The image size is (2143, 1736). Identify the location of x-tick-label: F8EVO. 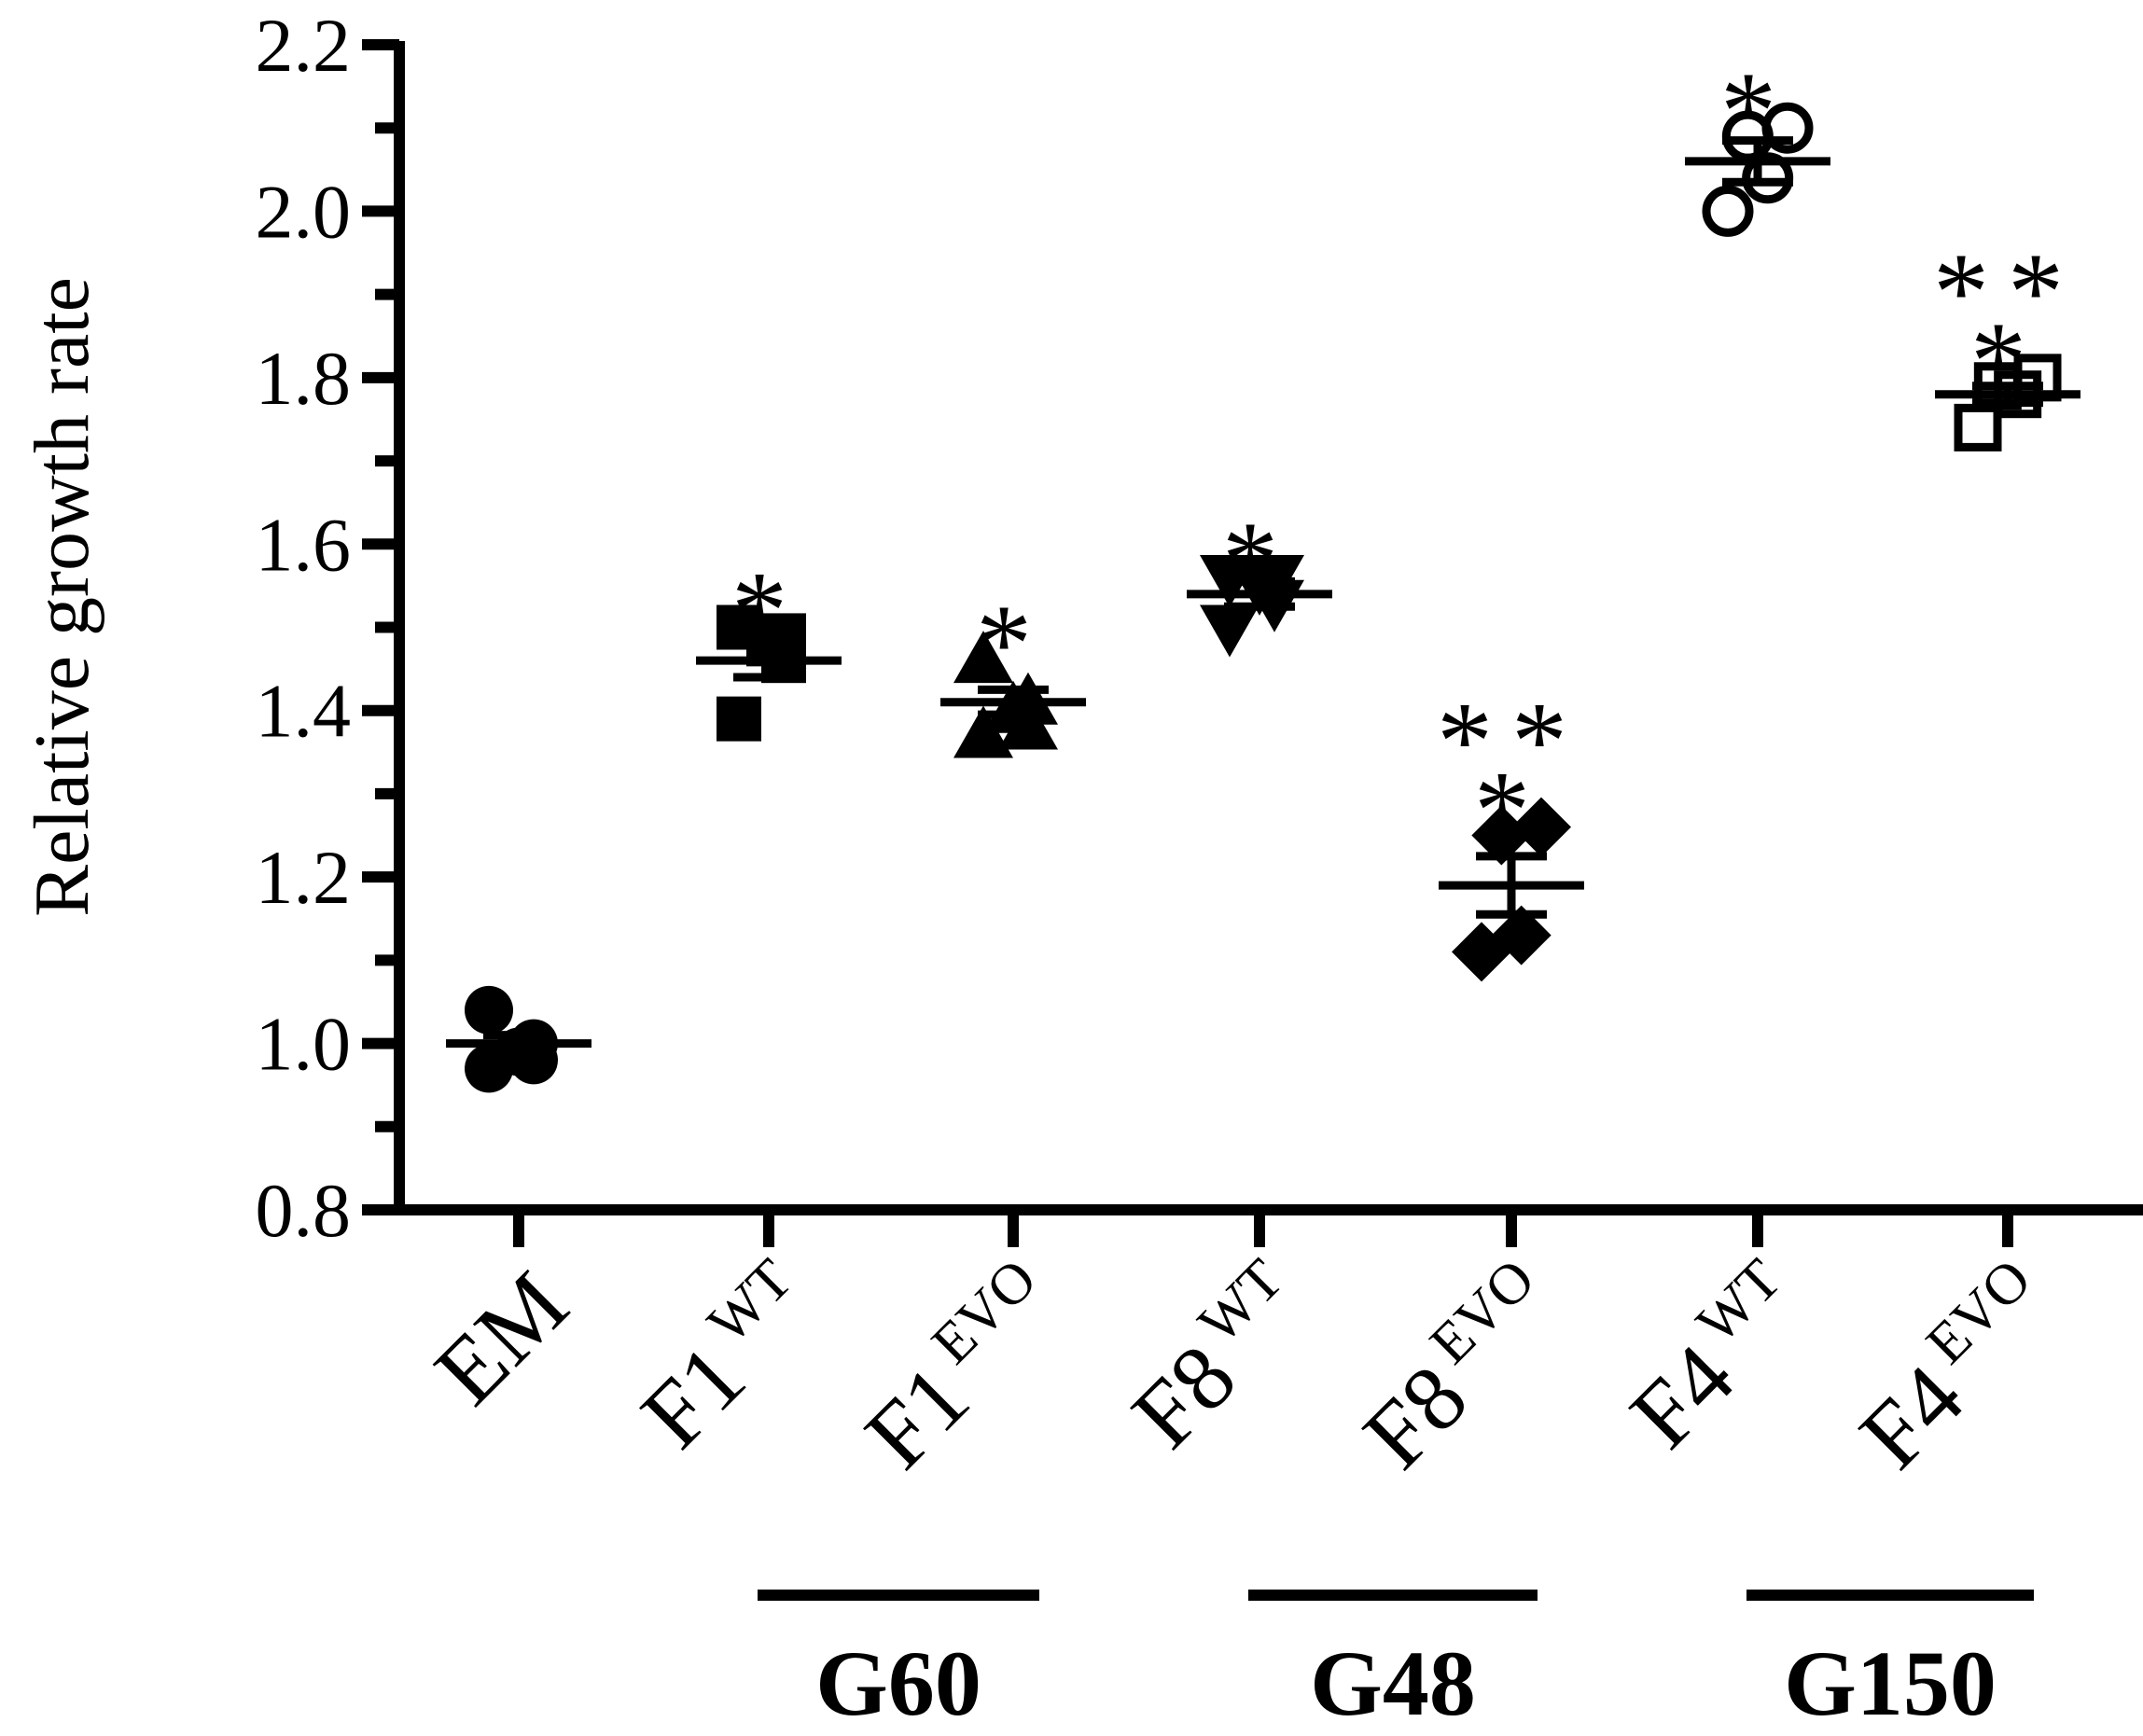
(1459, 1367).